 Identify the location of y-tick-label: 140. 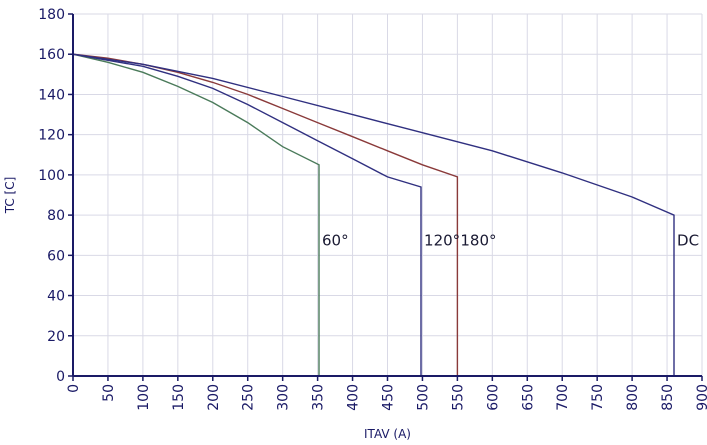
(51, 95).